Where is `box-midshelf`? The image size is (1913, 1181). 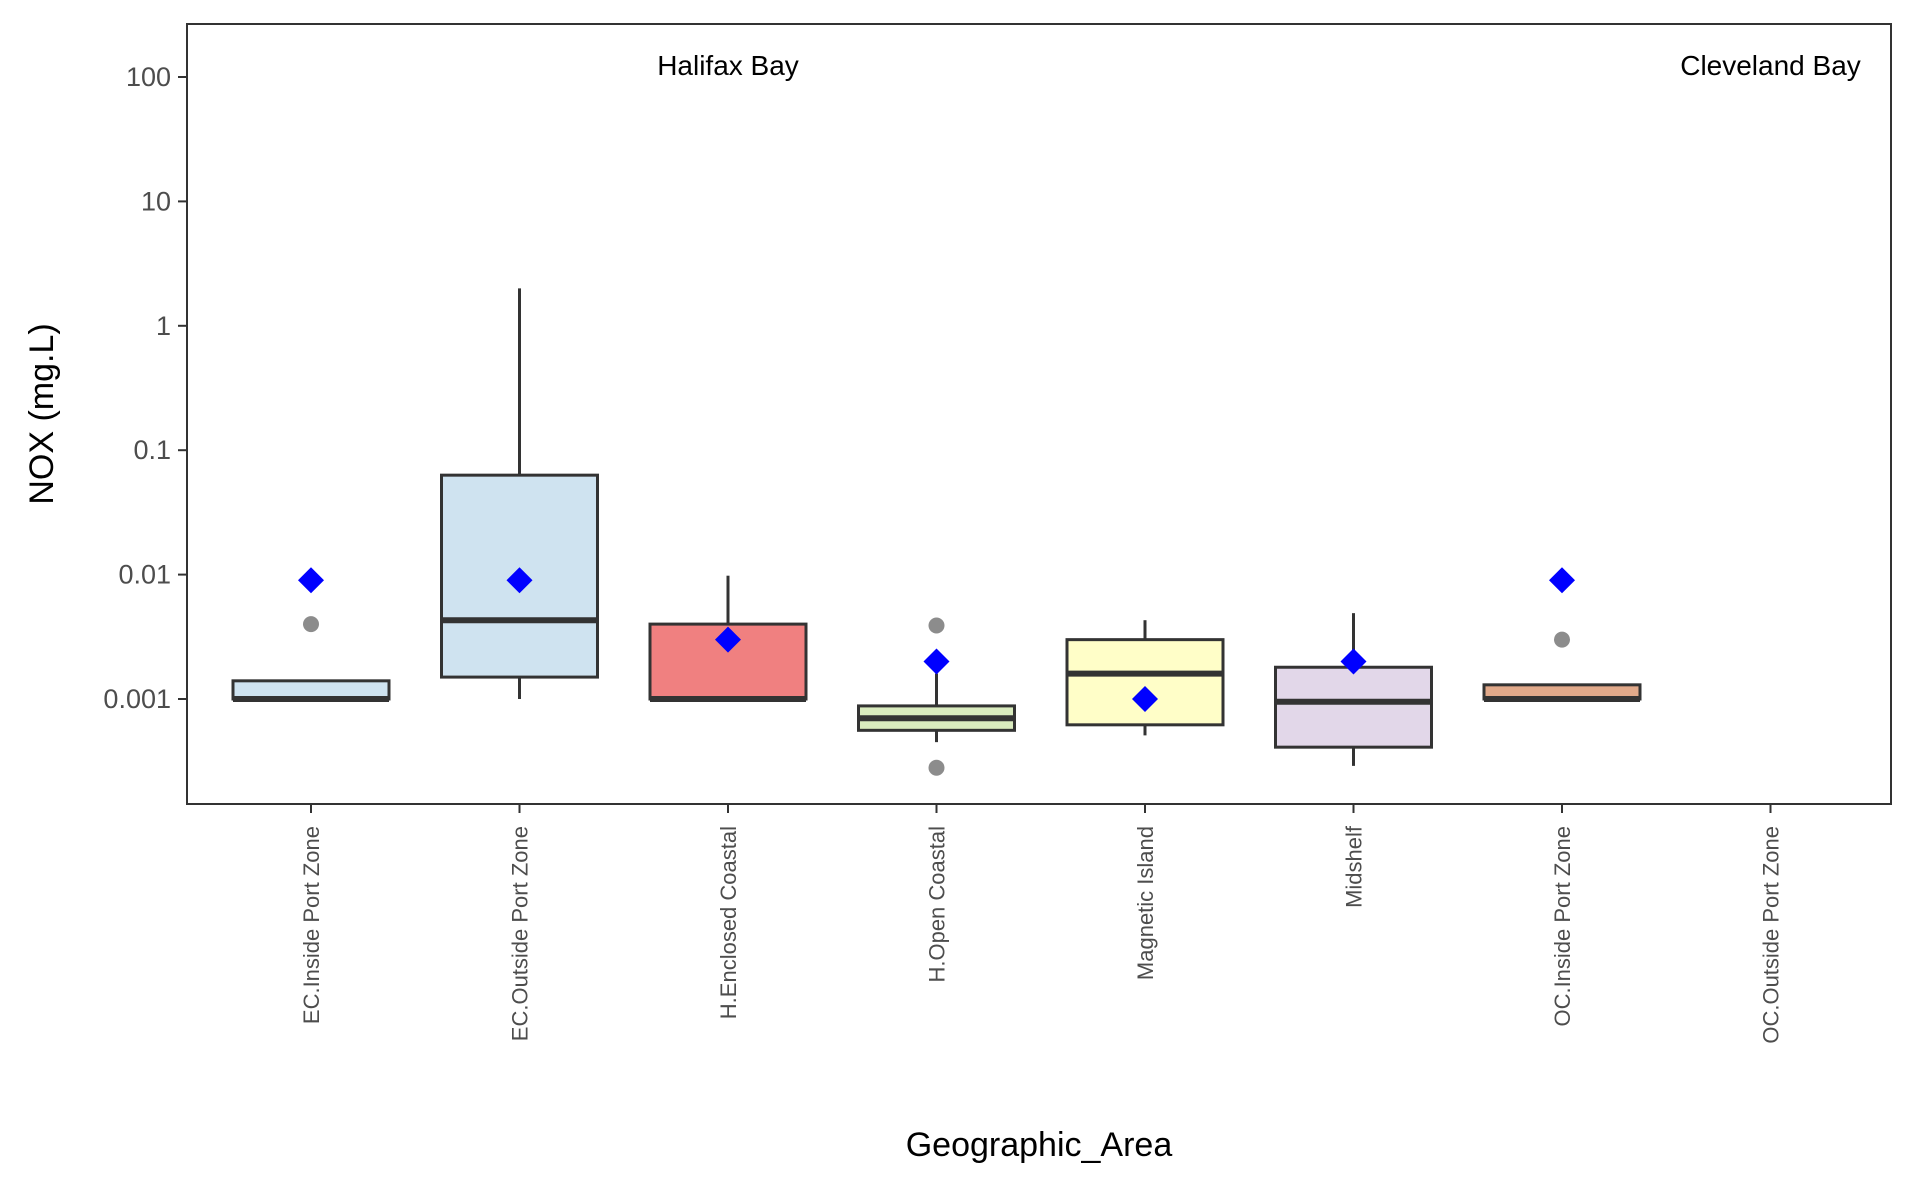
box-midshelf is located at coordinates (1353, 689).